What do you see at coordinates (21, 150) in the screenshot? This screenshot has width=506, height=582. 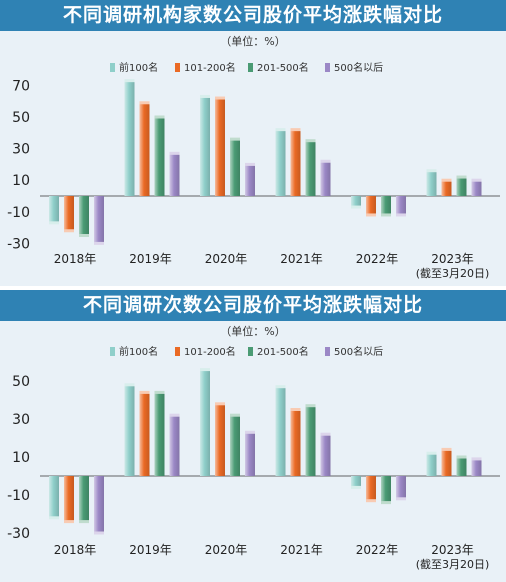 I see `y-tick-label: 30` at bounding box center [21, 150].